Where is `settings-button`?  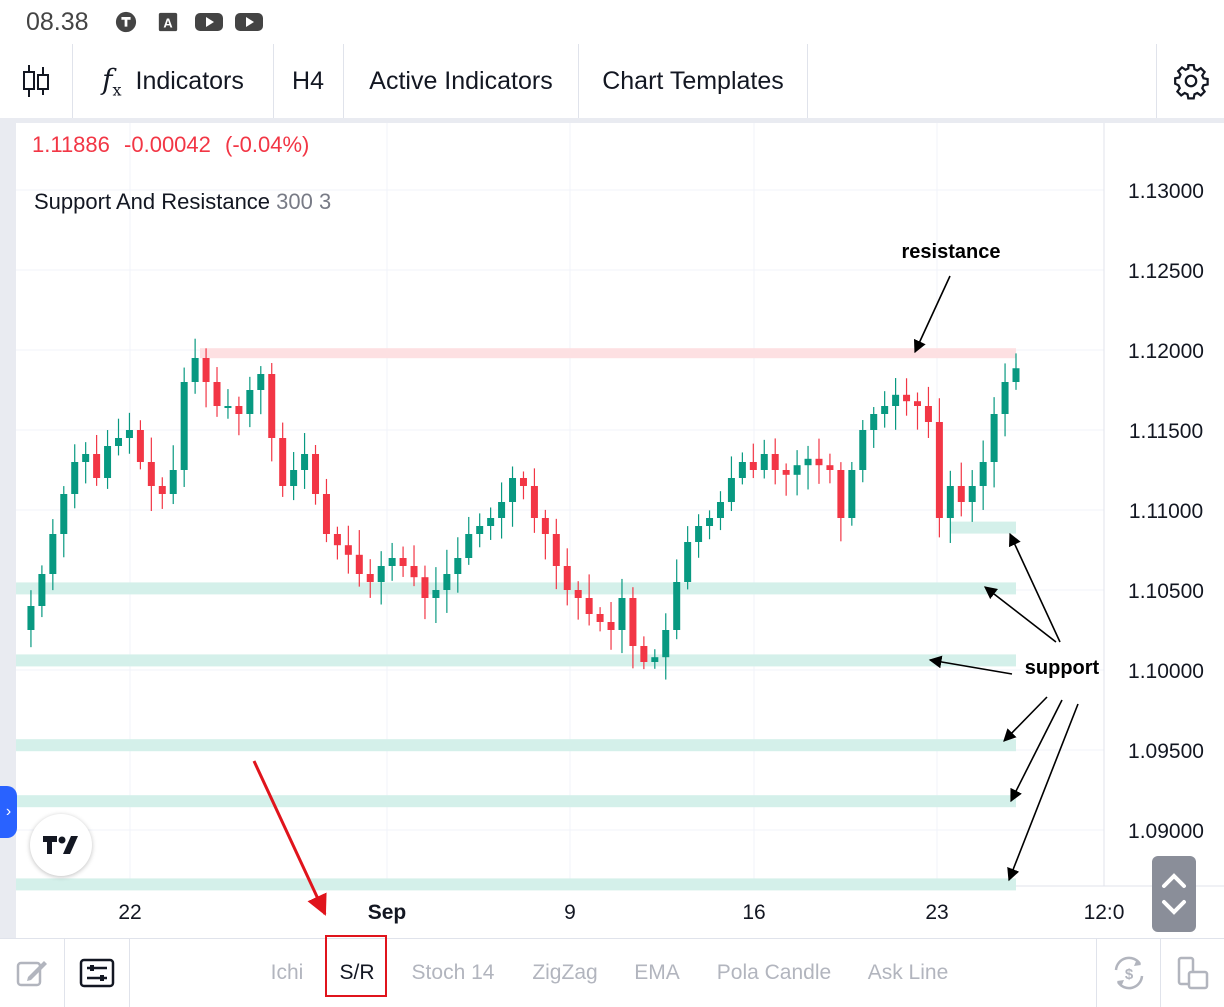 settings-button is located at coordinates (1190, 81).